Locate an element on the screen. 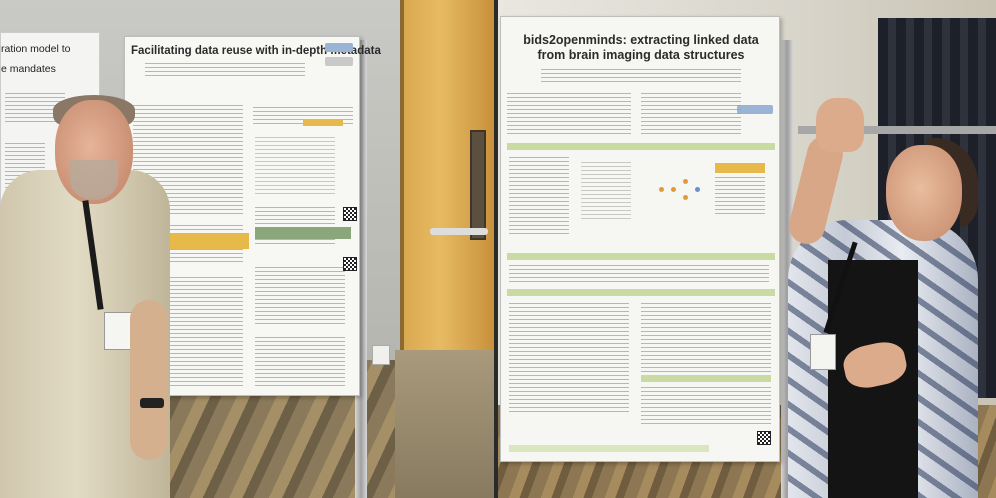  poster-number-tag is located at coordinates (381, 355).